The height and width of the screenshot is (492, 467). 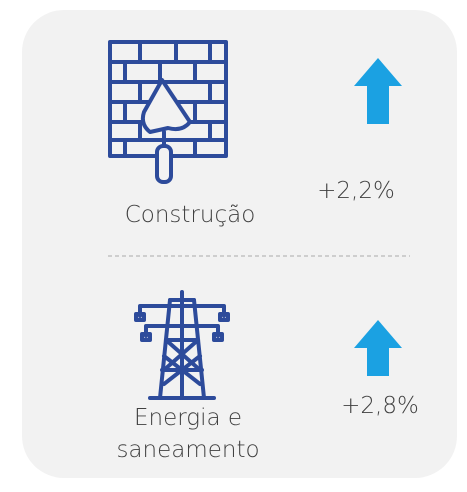 What do you see at coordinates (356, 191) in the screenshot?
I see `change-value: +2,2%` at bounding box center [356, 191].